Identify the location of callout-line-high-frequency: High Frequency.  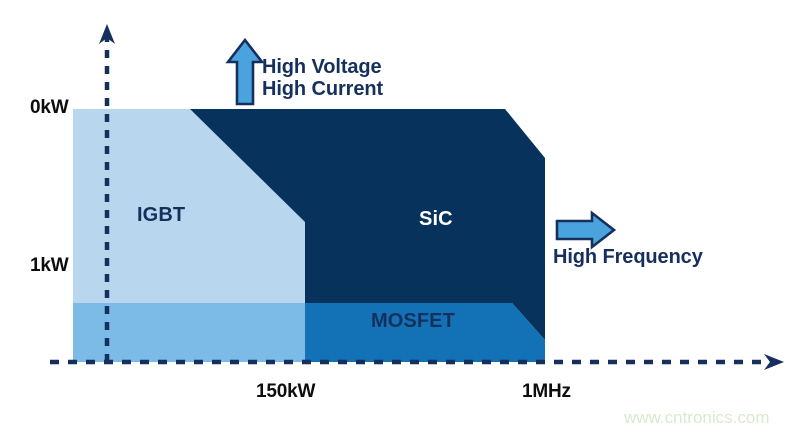
(628, 257).